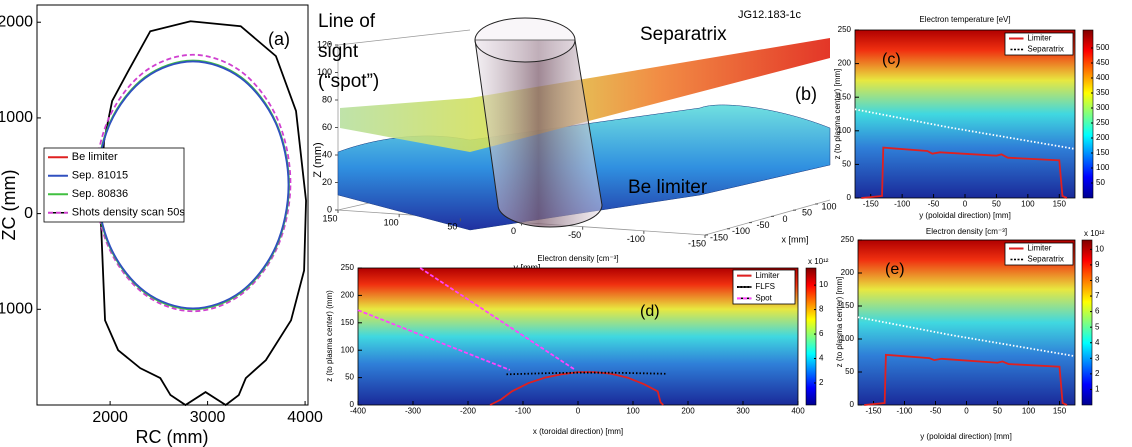  Describe the element at coordinates (806, 94) in the screenshot. I see `panel-label: (b)` at that location.